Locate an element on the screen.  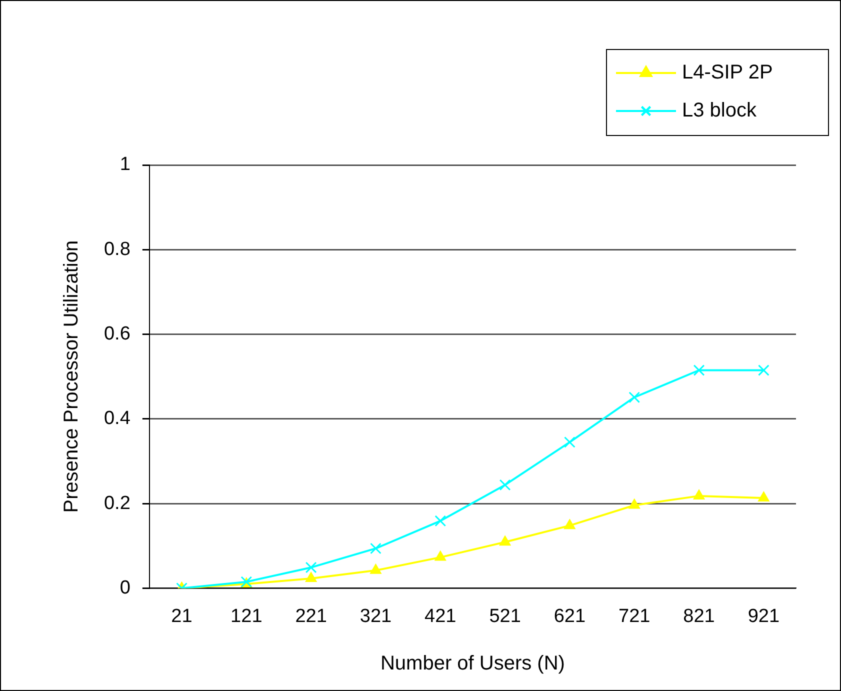
y-tick-label: 0.4 is located at coordinates (117, 419).